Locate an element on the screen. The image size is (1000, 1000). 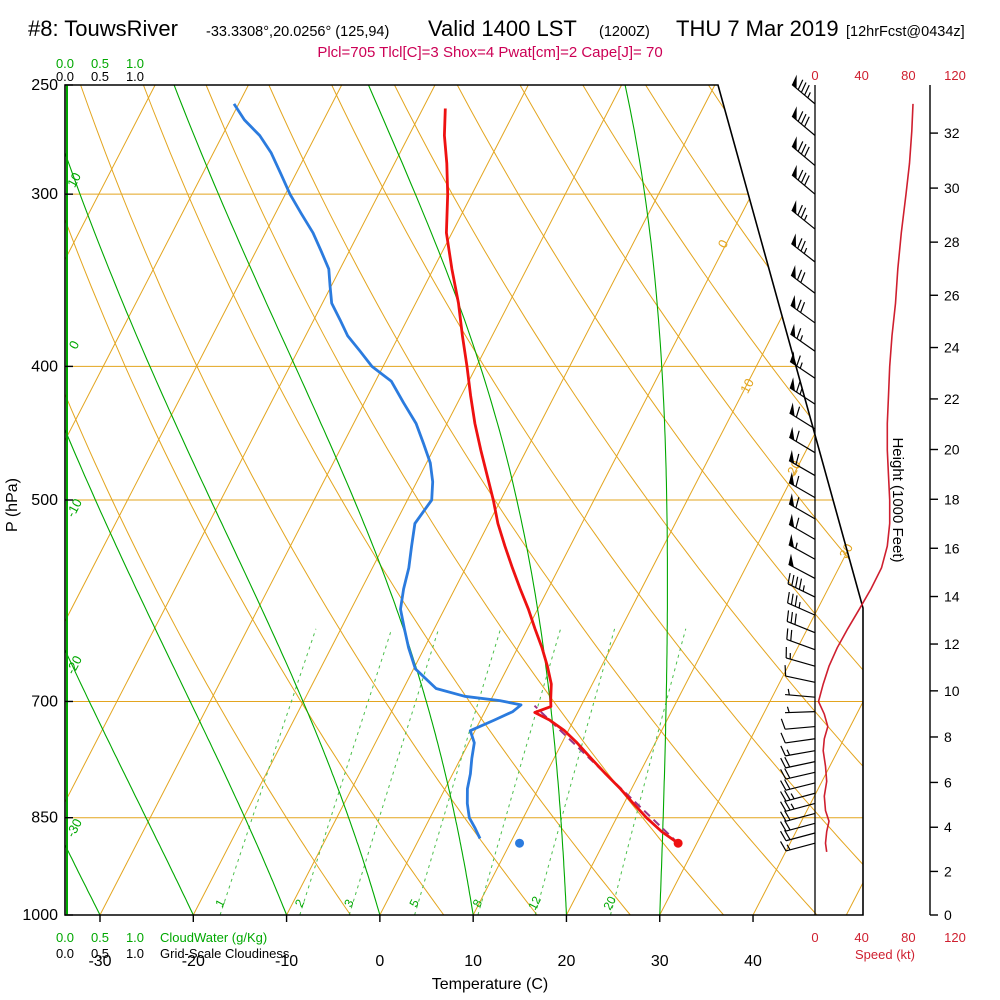
speed-tick-bottom: 40 is located at coordinates (861, 937).